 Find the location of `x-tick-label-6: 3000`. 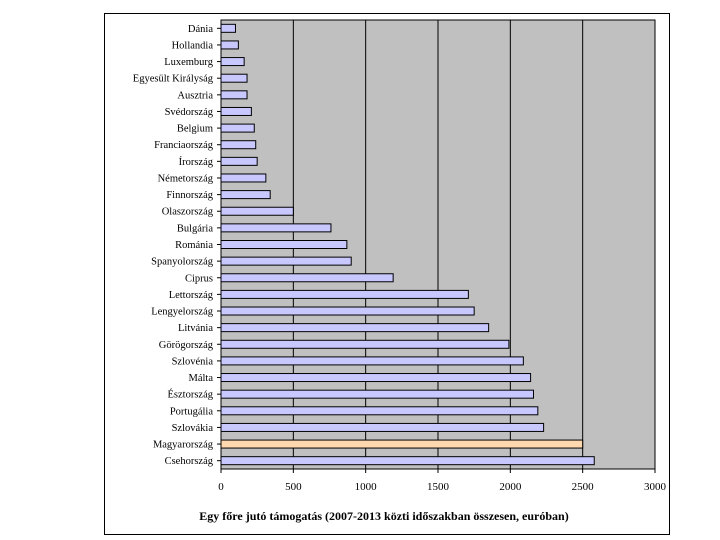

x-tick-label-6: 3000 is located at coordinates (655, 487).